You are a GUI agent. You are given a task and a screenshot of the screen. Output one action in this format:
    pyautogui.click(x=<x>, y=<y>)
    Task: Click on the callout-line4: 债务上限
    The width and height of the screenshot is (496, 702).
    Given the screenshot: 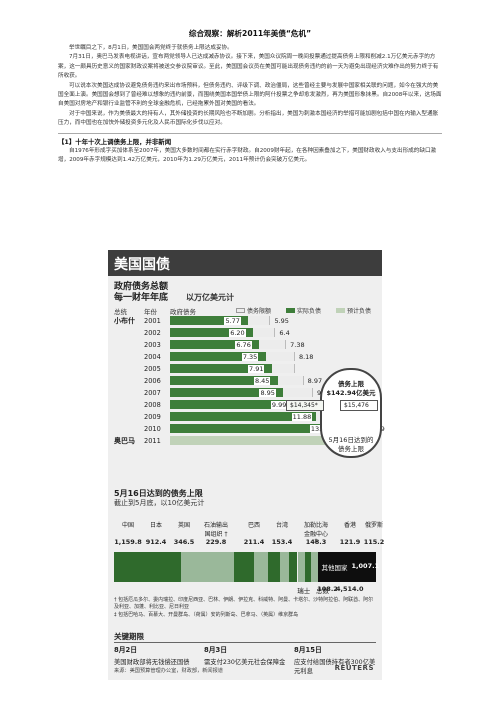 What is the action you would take?
    pyautogui.click(x=351, y=449)
    